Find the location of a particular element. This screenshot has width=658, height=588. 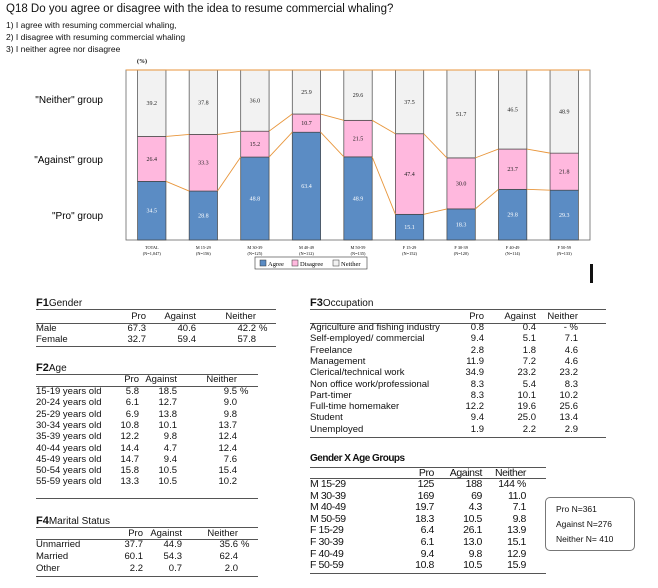

marital-header-2: Neither is located at coordinates (222, 533).